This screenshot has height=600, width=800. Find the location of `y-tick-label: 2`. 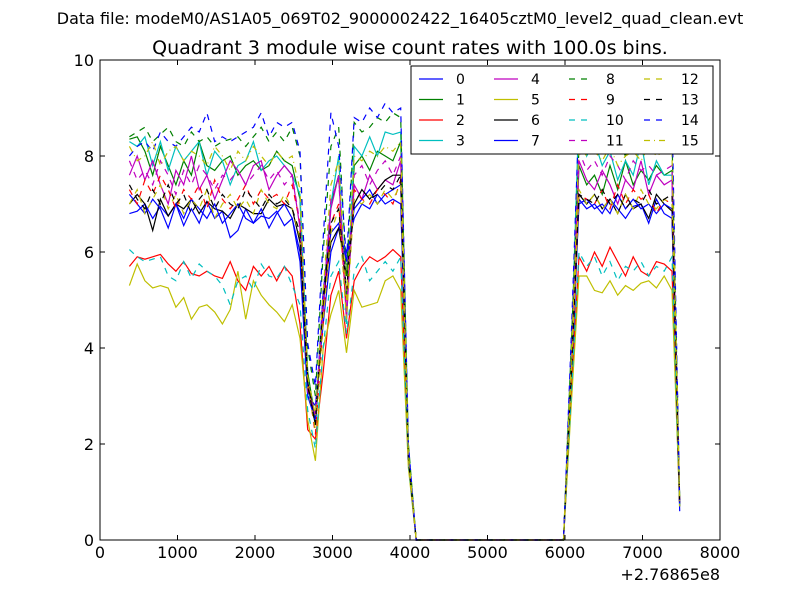

y-tick-label: 2 is located at coordinates (89, 444).